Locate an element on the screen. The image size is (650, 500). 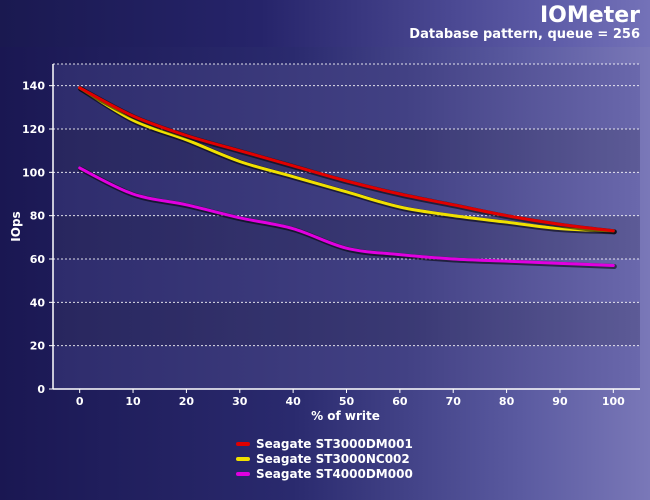
legend-item: Seagate ST3000NC002 is located at coordinates (324, 458).